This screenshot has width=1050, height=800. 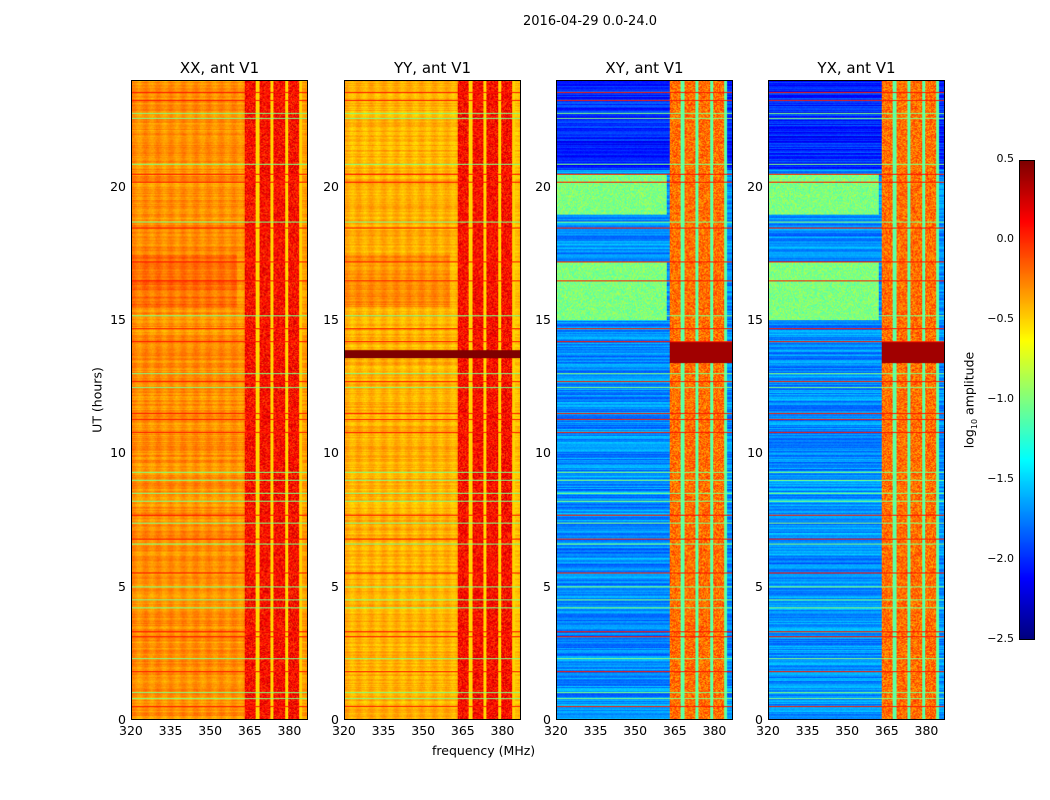 I want to click on y-axis-label: UT (hours), so click(x=97, y=400).